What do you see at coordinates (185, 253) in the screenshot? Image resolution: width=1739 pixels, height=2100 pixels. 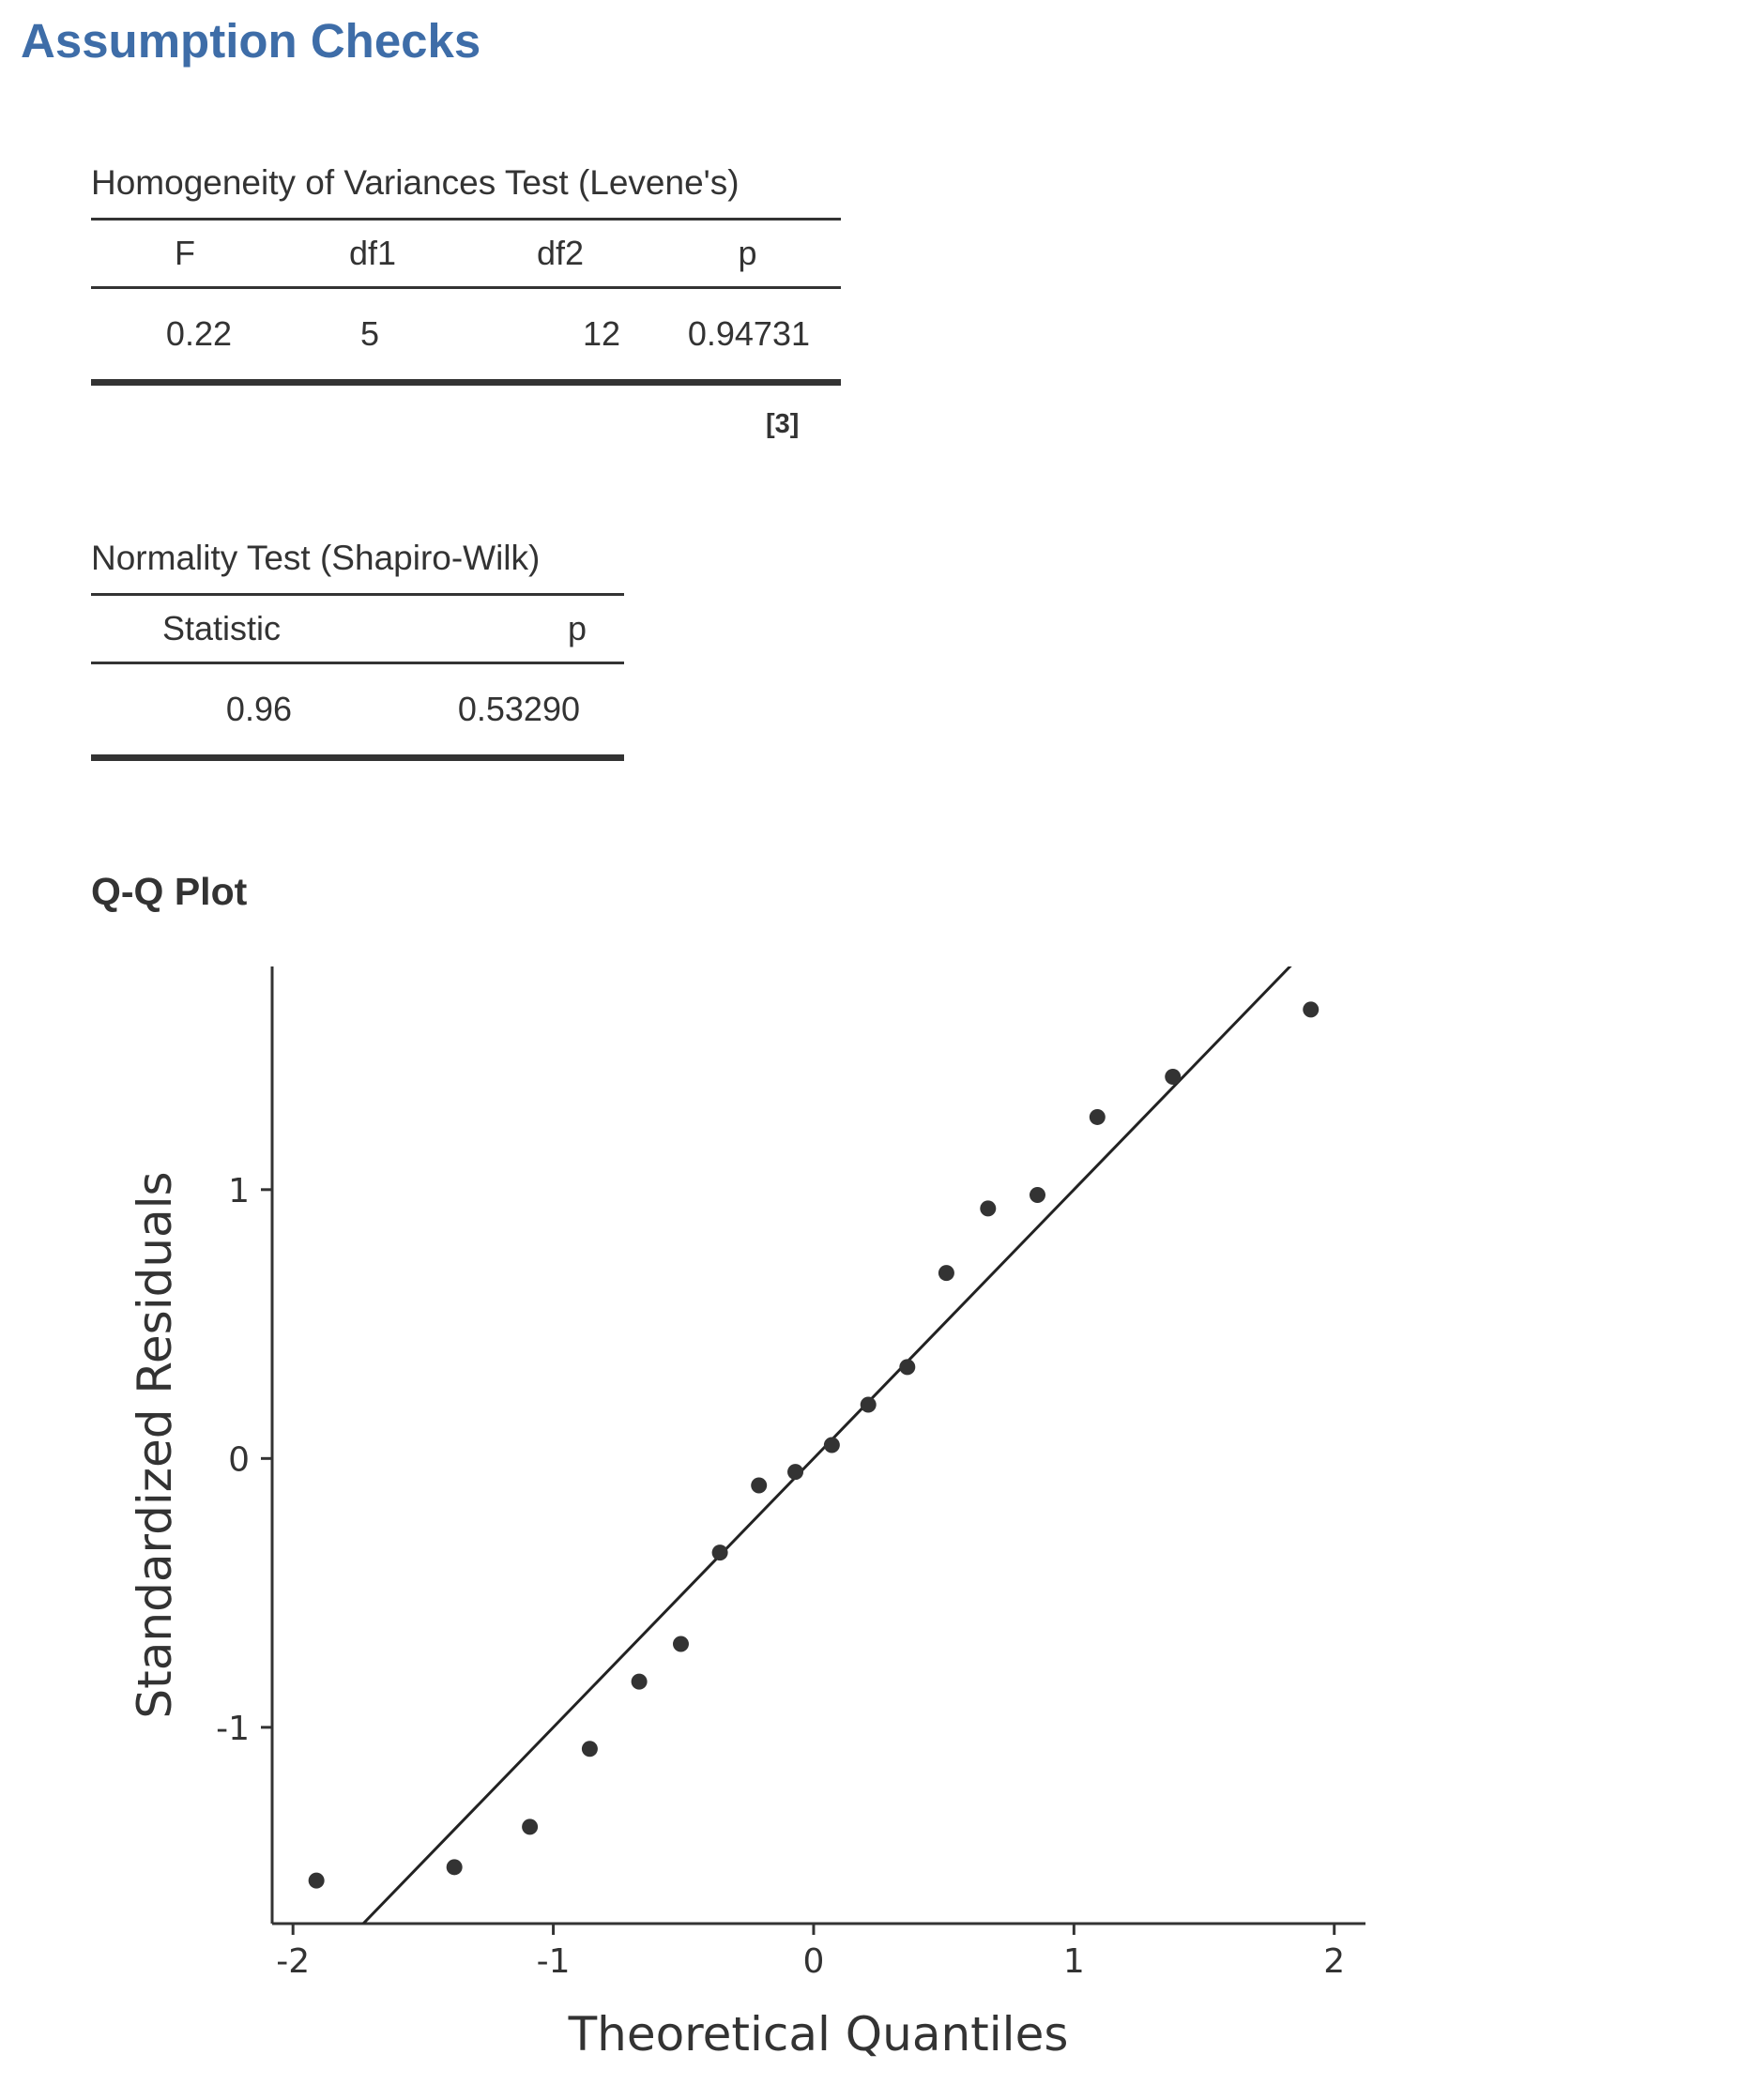 I see `levene-col-f: F` at bounding box center [185, 253].